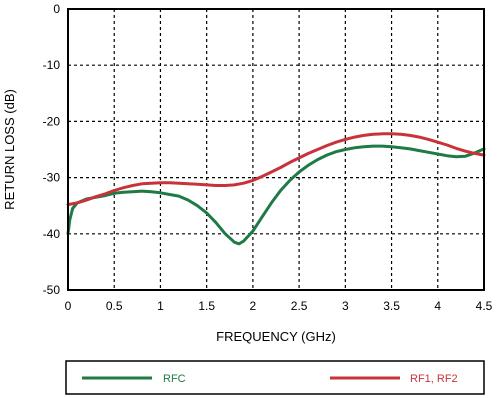 The height and width of the screenshot is (398, 497). What do you see at coordinates (434, 379) in the screenshot?
I see `legend-label-rf1-rf2: RF1, RF2` at bounding box center [434, 379].